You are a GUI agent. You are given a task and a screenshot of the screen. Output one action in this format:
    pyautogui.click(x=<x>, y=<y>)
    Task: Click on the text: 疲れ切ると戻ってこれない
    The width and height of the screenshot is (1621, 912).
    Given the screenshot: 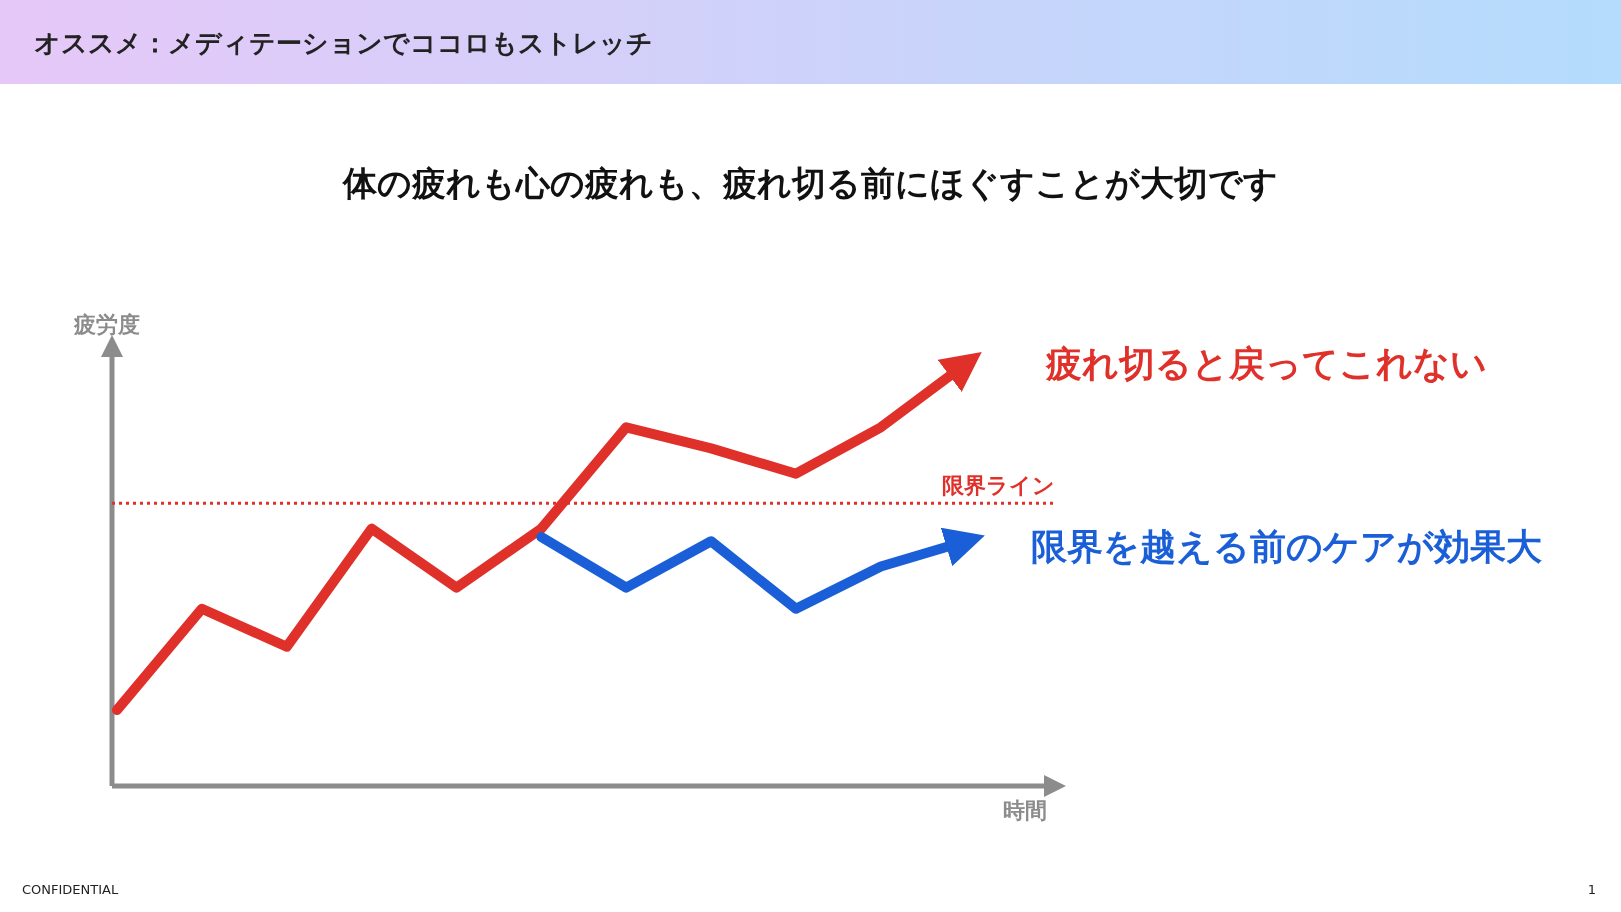 What is the action you would take?
    pyautogui.click(x=1265, y=363)
    